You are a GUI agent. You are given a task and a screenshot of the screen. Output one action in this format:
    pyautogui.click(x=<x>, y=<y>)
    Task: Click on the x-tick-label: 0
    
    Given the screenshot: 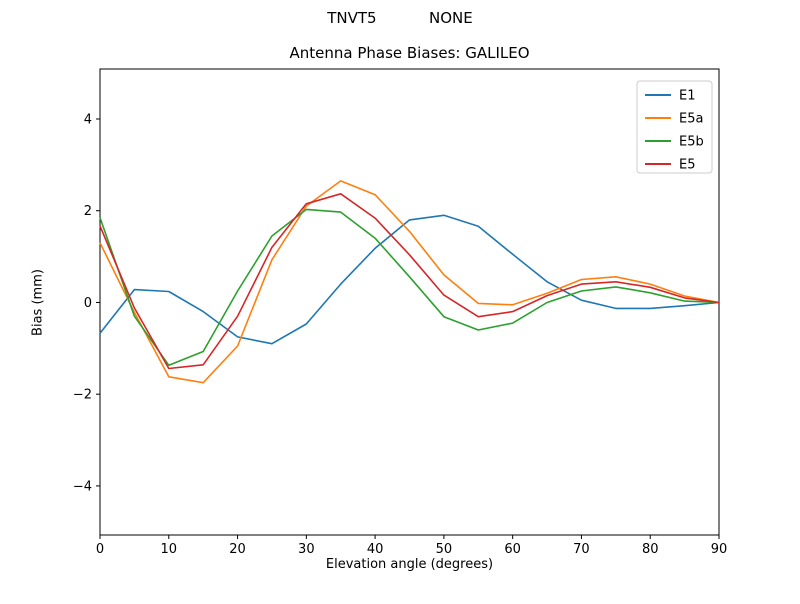 What is the action you would take?
    pyautogui.click(x=100, y=549)
    